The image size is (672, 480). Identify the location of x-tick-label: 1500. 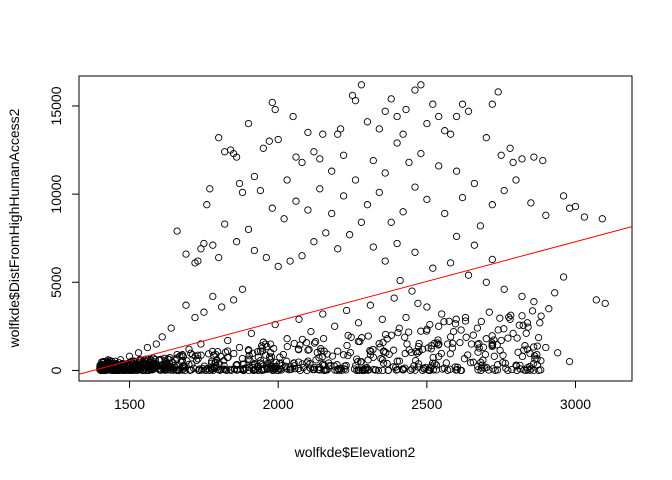
(129, 404).